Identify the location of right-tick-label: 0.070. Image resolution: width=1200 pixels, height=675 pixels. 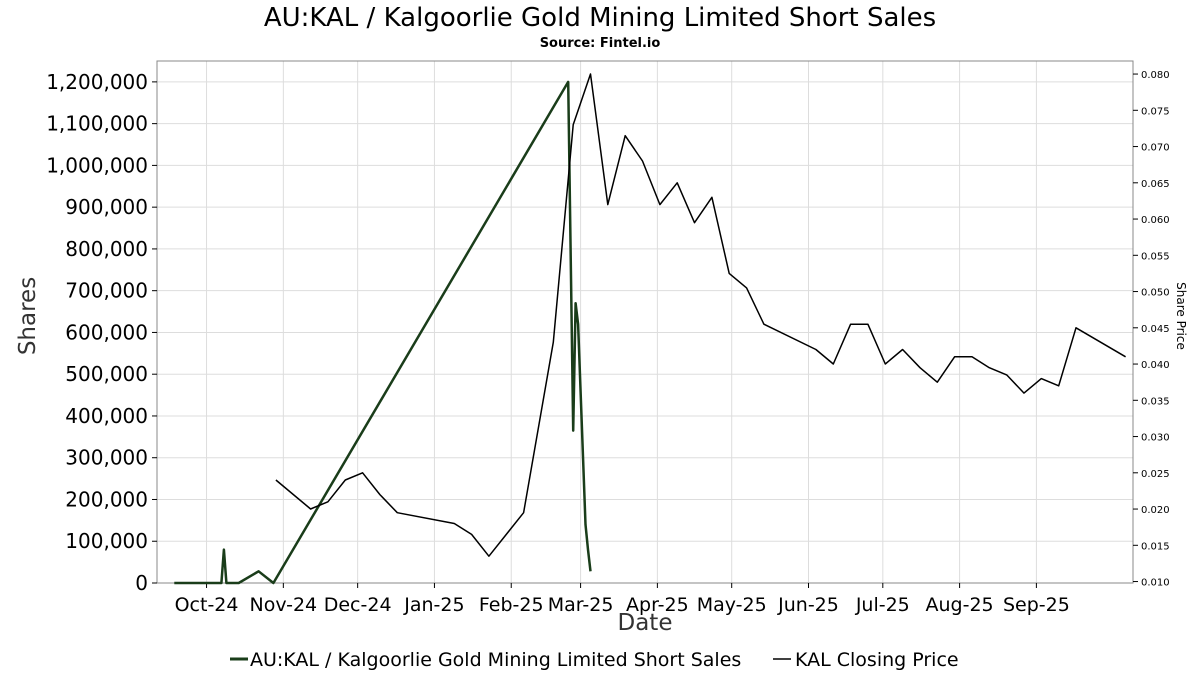
(1155, 148).